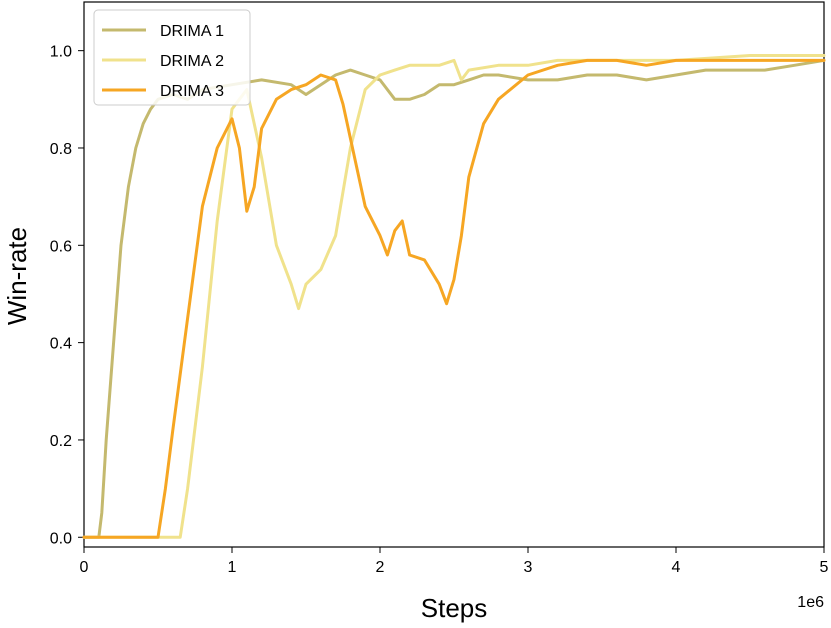 This screenshot has height=628, width=831. What do you see at coordinates (61, 441) in the screenshot?
I see `y-tick-label: 0.2` at bounding box center [61, 441].